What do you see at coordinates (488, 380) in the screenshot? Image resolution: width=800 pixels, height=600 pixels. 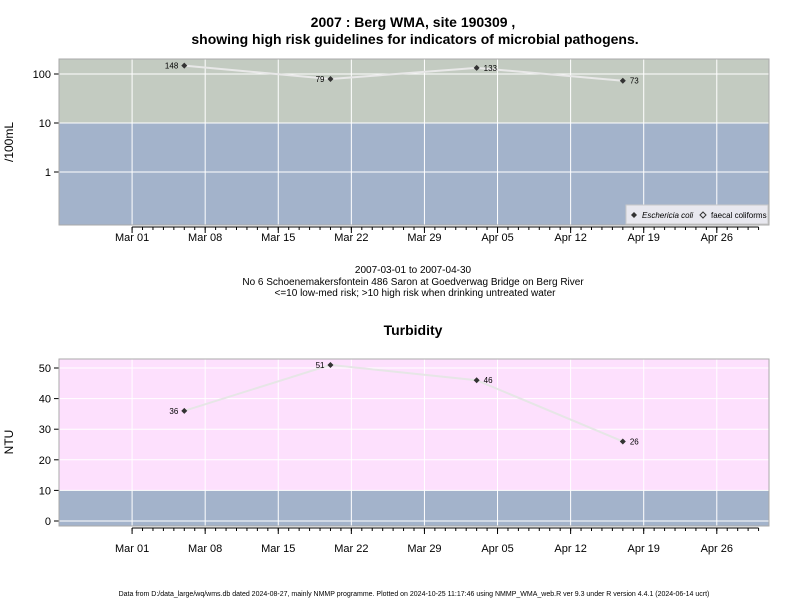 I see `chart2-data-label: 46` at bounding box center [488, 380].